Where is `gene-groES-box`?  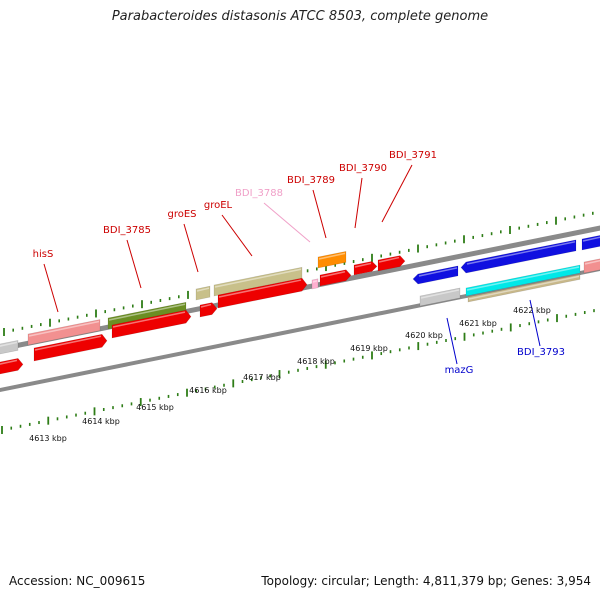
gene-groES-box is located at coordinates (203, 293).